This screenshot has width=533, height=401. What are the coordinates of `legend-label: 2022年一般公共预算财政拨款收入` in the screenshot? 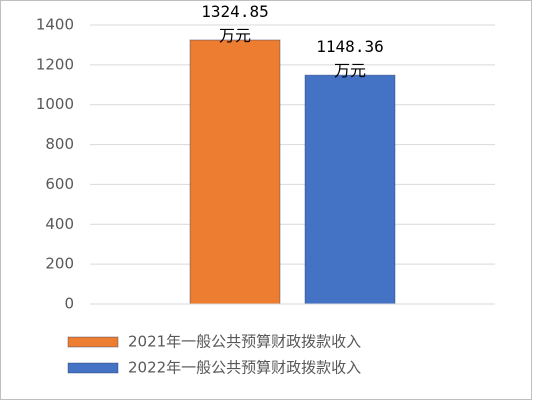 It's located at (244, 368).